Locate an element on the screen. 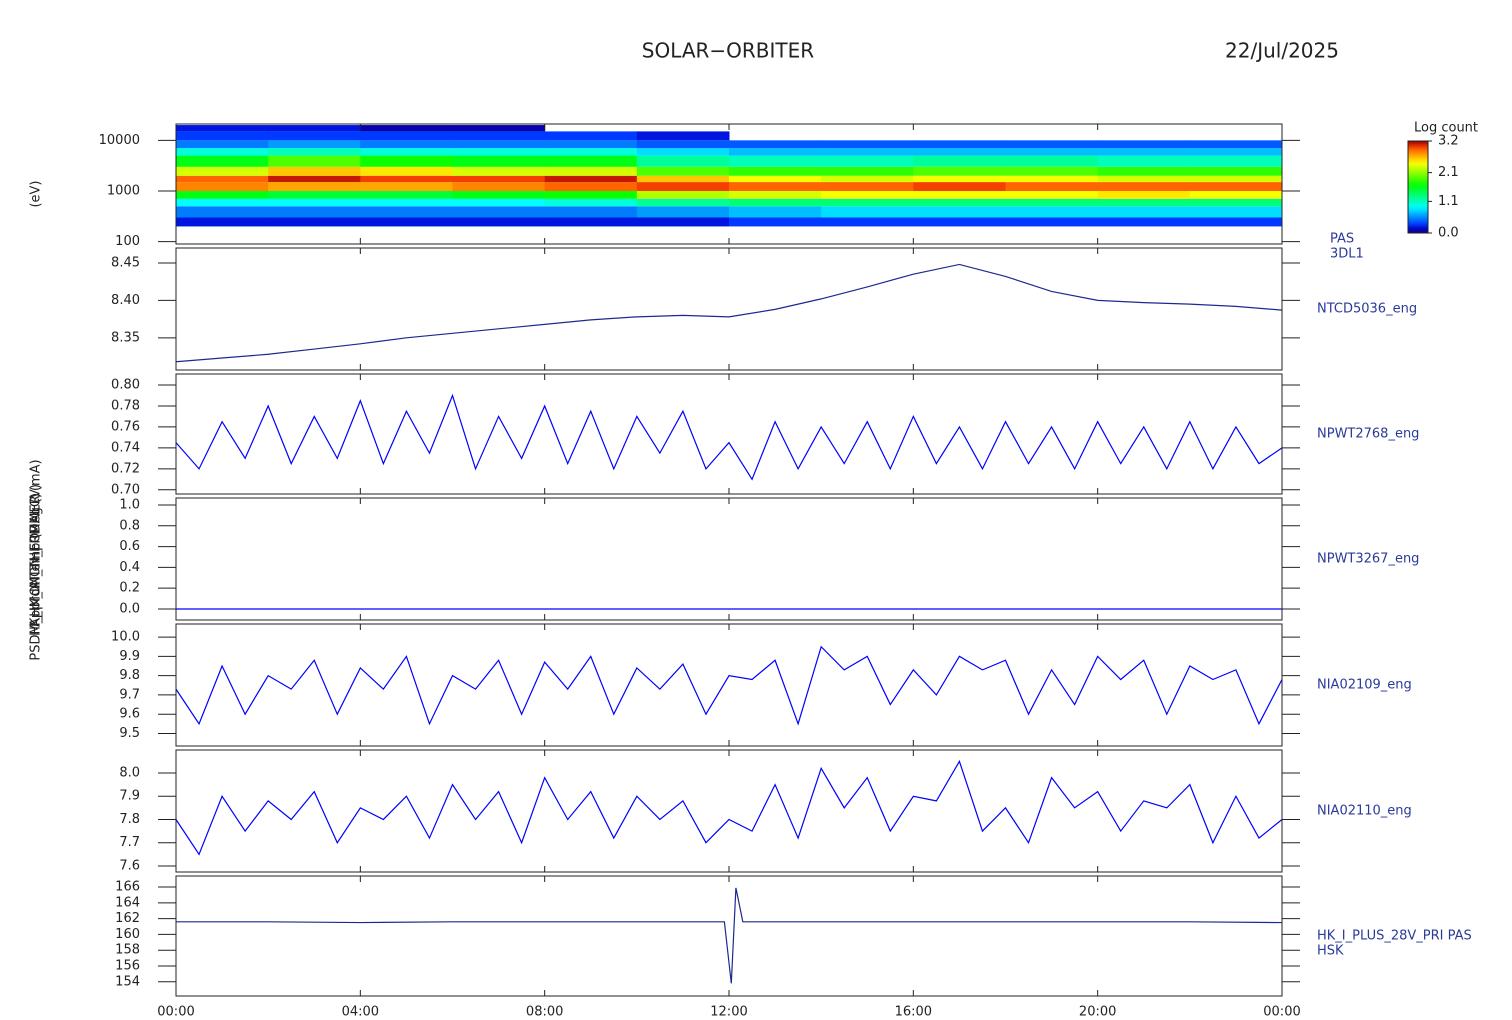 This screenshot has height=1020, width=1512. x-tick-label: 04:00 is located at coordinates (360, 1012).